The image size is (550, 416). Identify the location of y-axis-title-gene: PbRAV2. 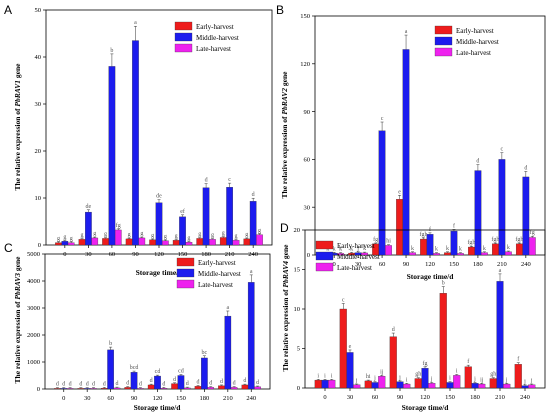
(284, 101).